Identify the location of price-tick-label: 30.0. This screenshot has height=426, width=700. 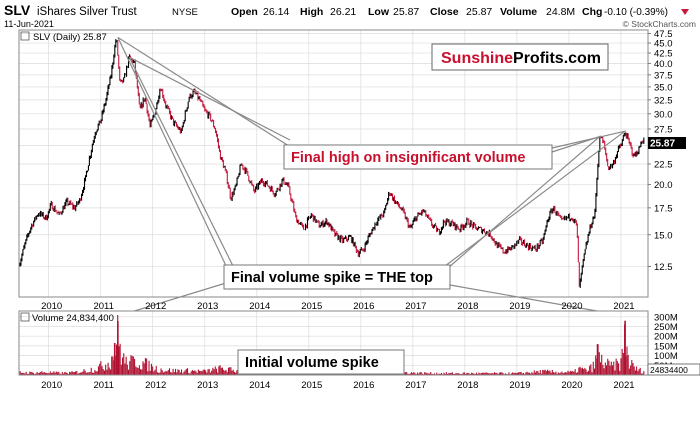
(663, 114).